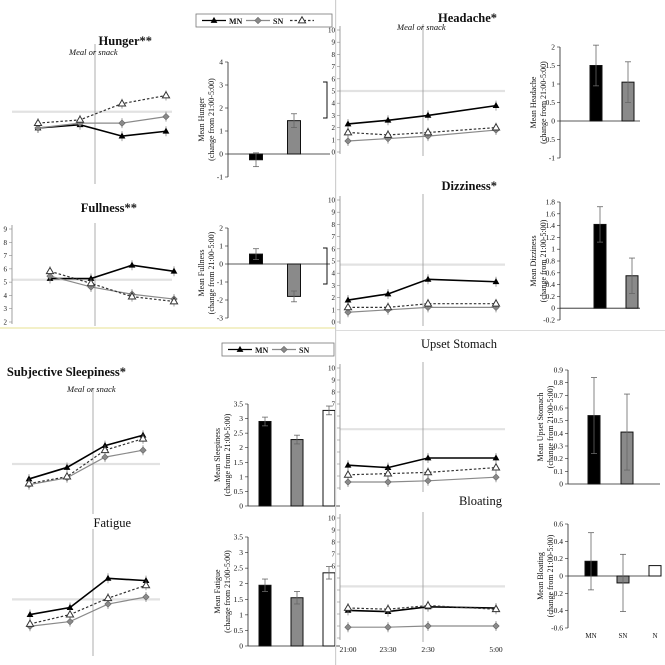 This screenshot has height=665, width=665. I want to click on y-tick-label: 0.2, so click(559, 558).